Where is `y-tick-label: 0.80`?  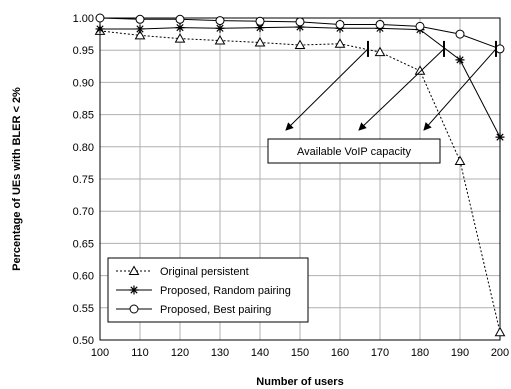 y-tick-label: 0.80 is located at coordinates (83, 148).